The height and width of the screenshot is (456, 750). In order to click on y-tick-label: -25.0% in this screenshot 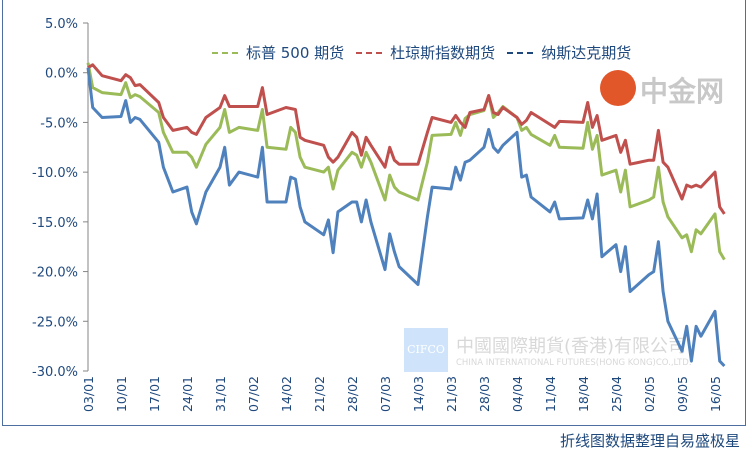, I will do `click(55, 322)`.